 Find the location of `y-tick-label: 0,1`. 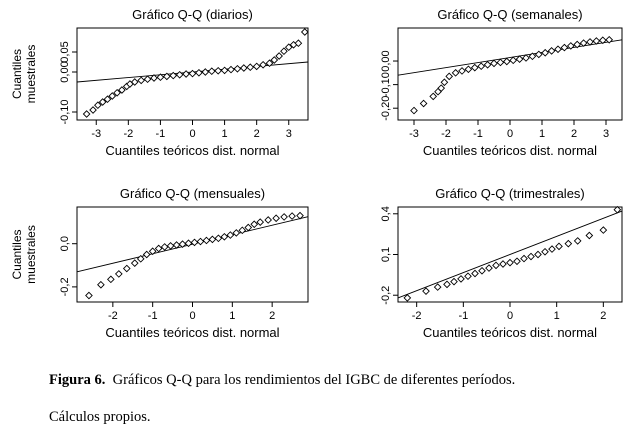

y-tick-label: 0,1 is located at coordinates (386, 254).